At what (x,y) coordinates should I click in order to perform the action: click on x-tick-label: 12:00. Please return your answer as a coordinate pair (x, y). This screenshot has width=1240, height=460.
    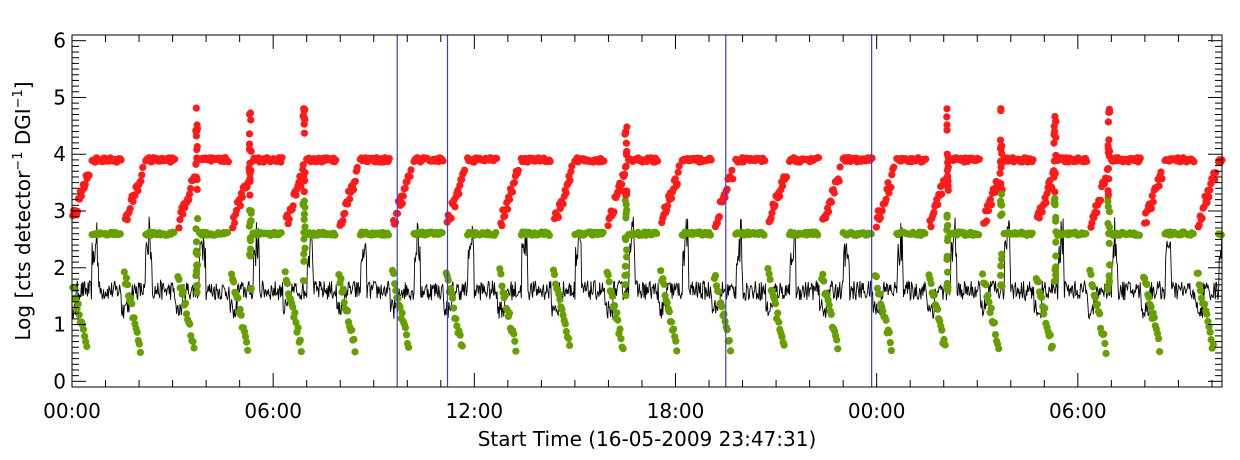
    Looking at the image, I should click on (475, 411).